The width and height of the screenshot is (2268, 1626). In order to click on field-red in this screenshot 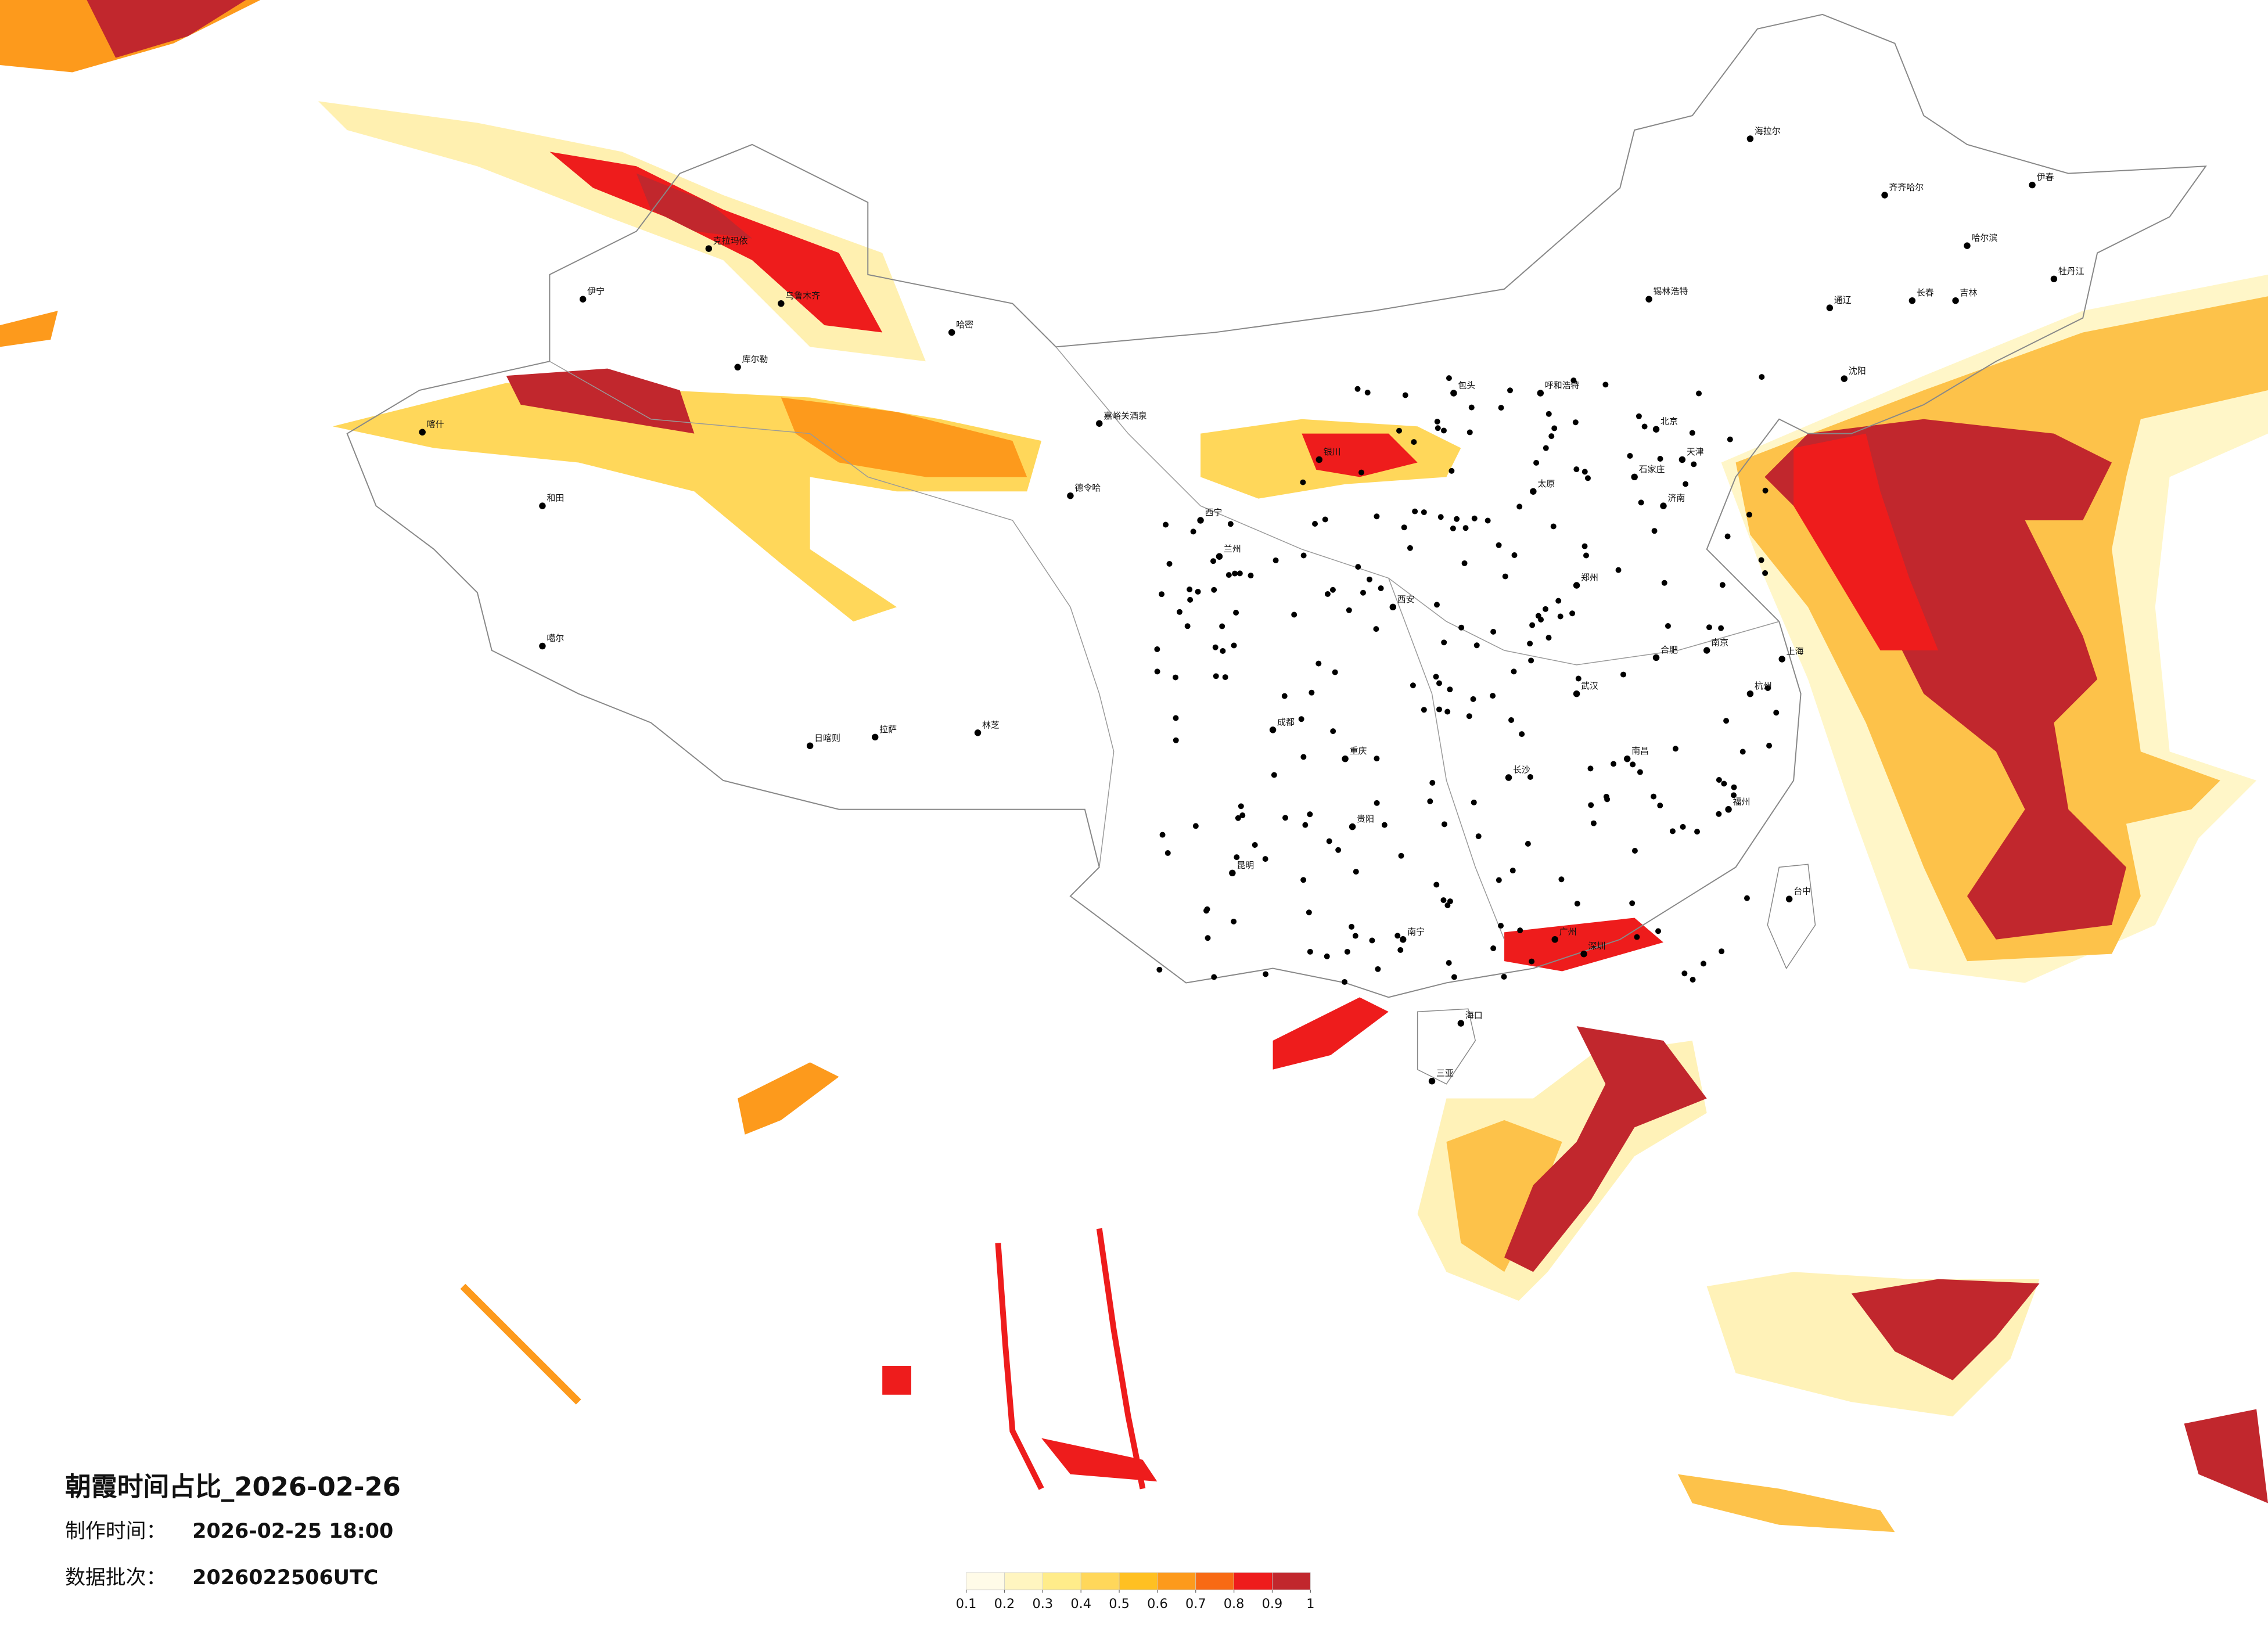, I will do `click(896, 1380)`.